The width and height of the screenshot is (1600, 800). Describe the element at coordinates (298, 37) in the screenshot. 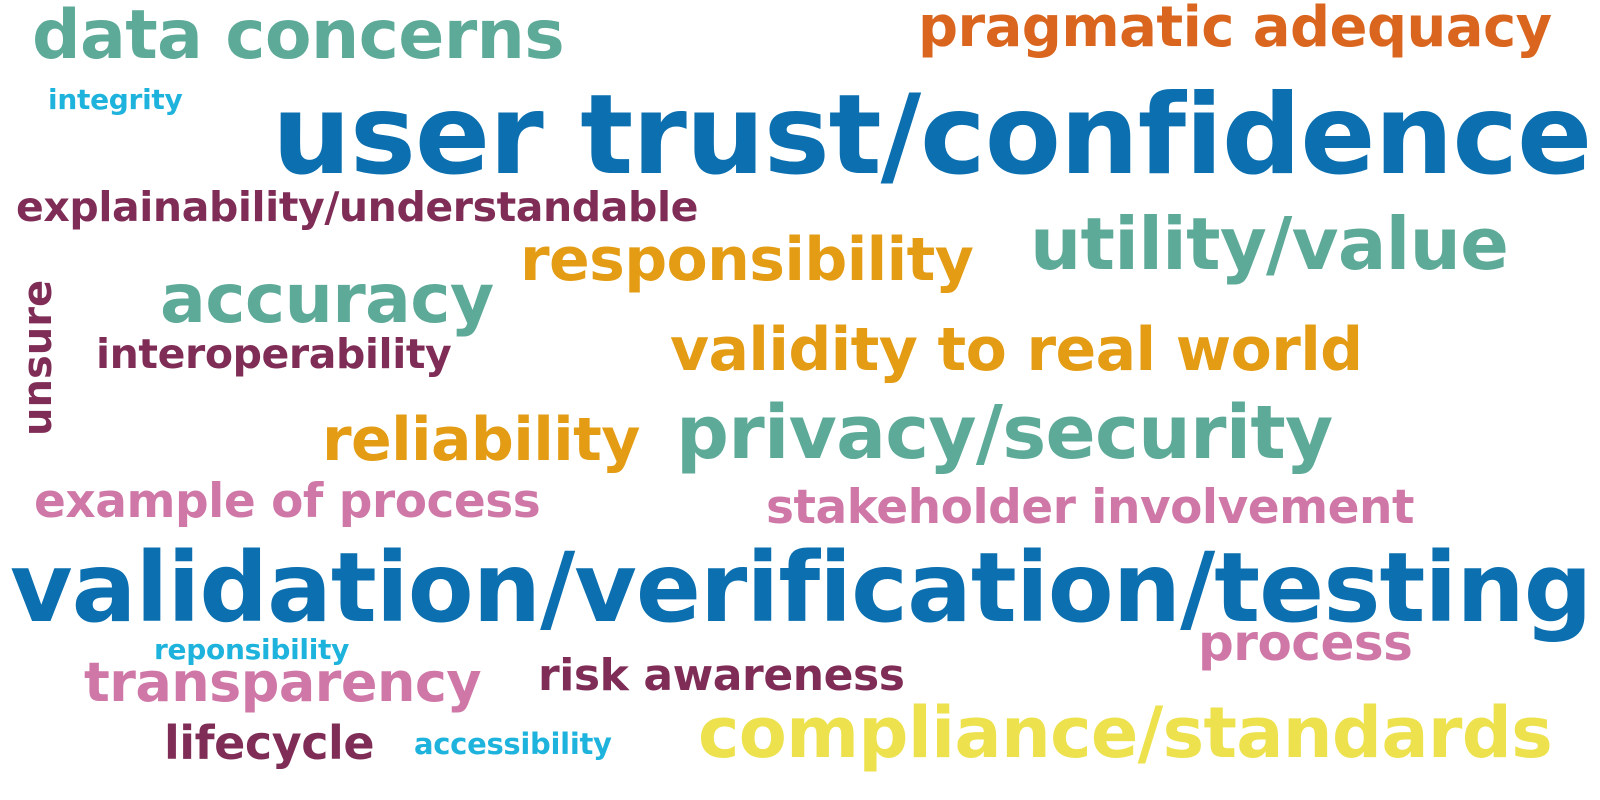

I see `word-data-concerns: data concerns` at that location.